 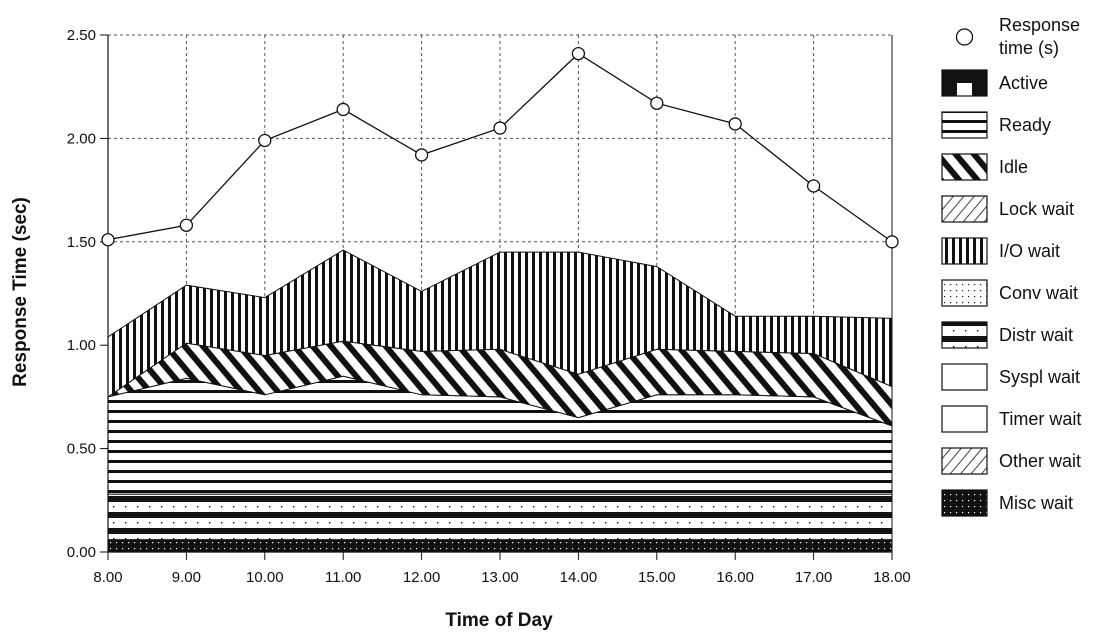 What do you see at coordinates (1017, 36) in the screenshot?
I see `legend-item-response-time-s: Response time (s)` at bounding box center [1017, 36].